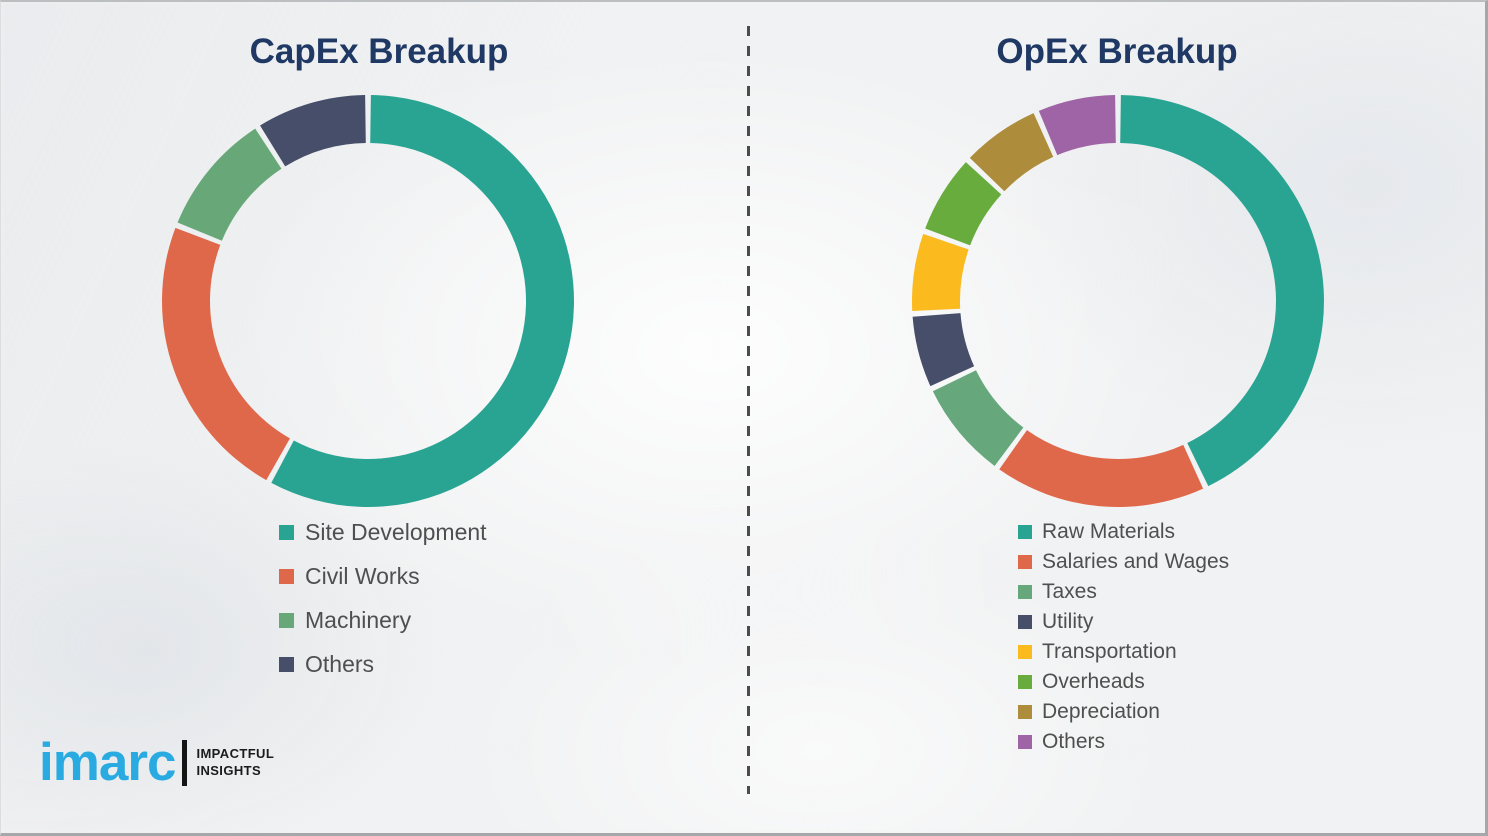 This screenshot has width=1488, height=836. Describe the element at coordinates (1136, 561) in the screenshot. I see `legend-label: Salaries and Wages` at that location.